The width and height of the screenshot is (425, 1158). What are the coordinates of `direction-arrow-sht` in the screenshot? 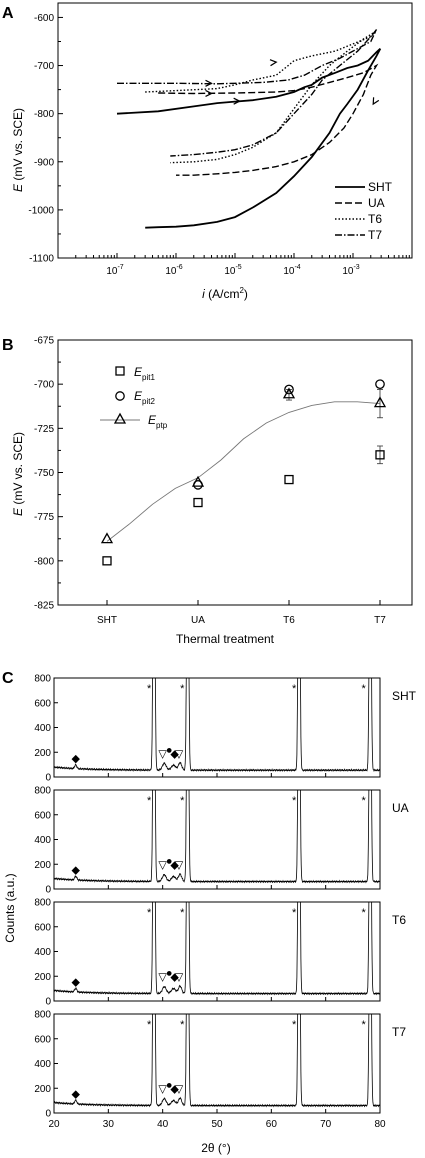 It's located at (237, 101).